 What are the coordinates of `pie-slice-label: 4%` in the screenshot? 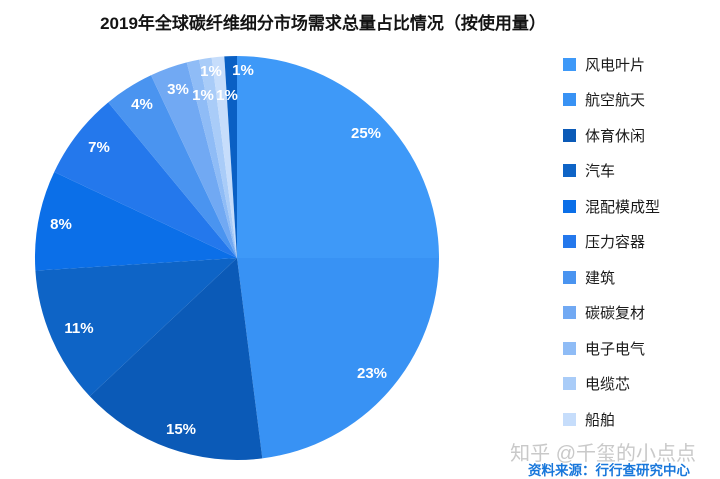 It's located at (142, 104).